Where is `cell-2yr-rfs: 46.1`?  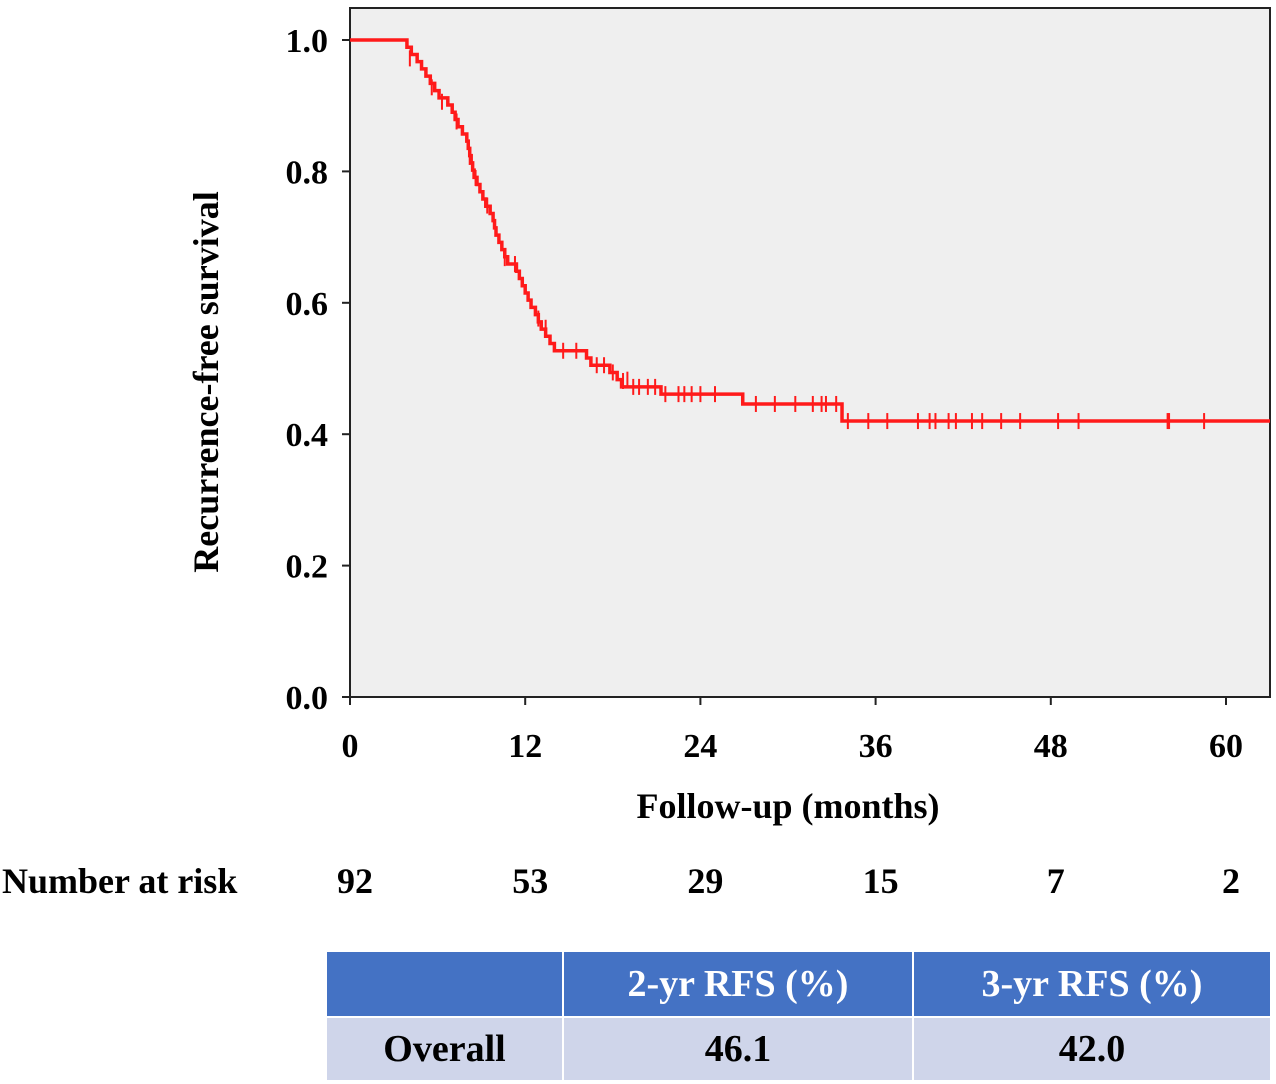
cell-2yr-rfs: 46.1 is located at coordinates (738, 1049).